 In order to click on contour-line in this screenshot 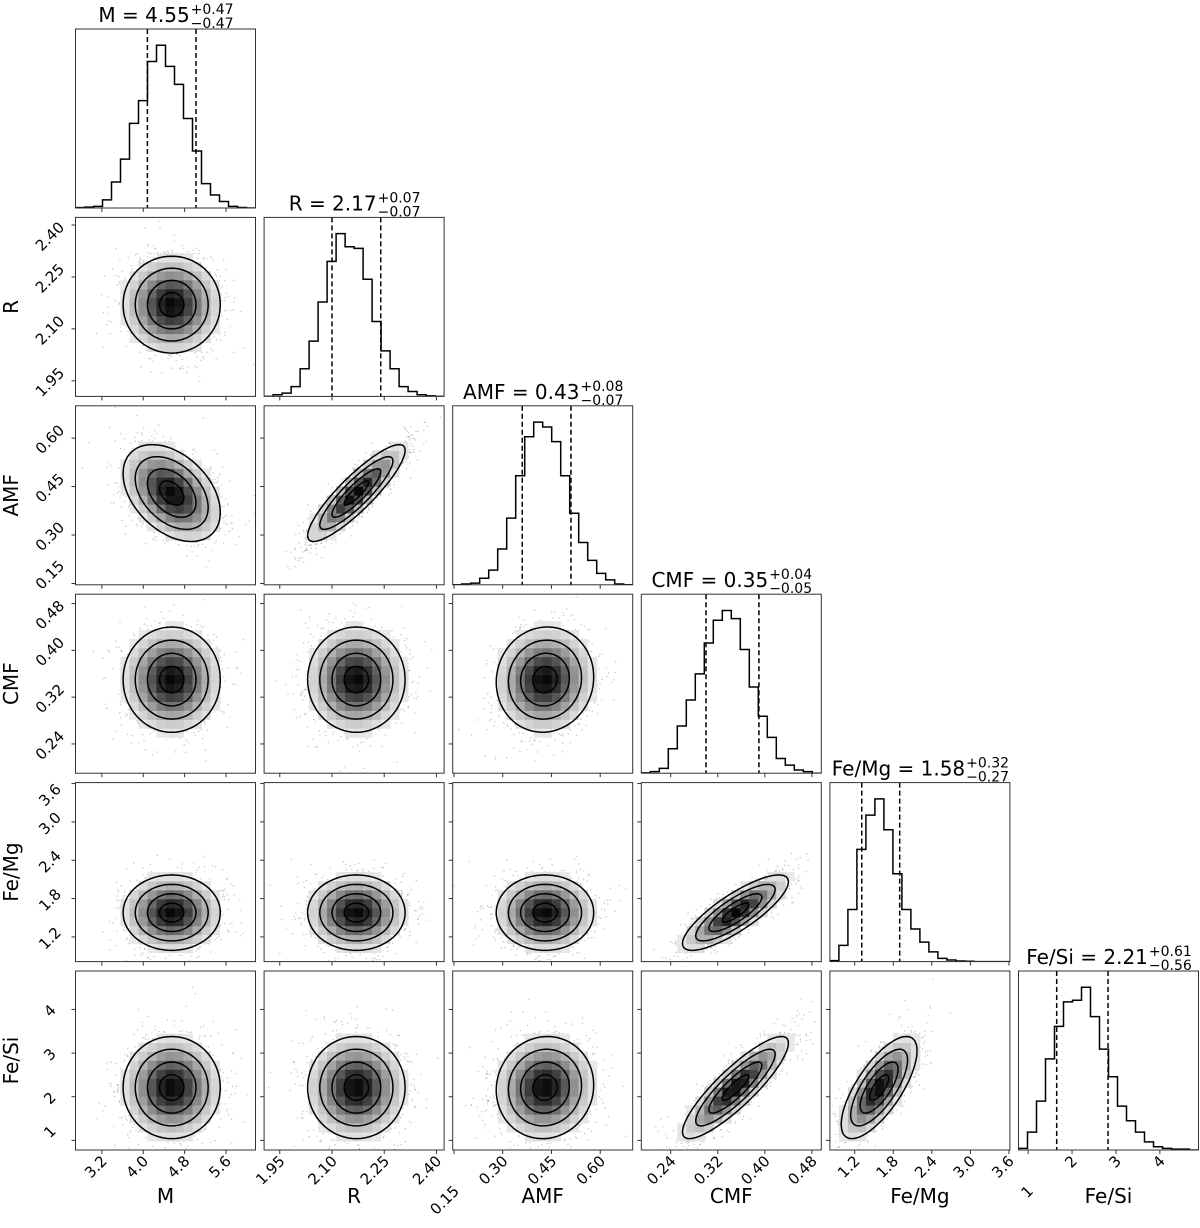, I will do `click(356, 679)`.